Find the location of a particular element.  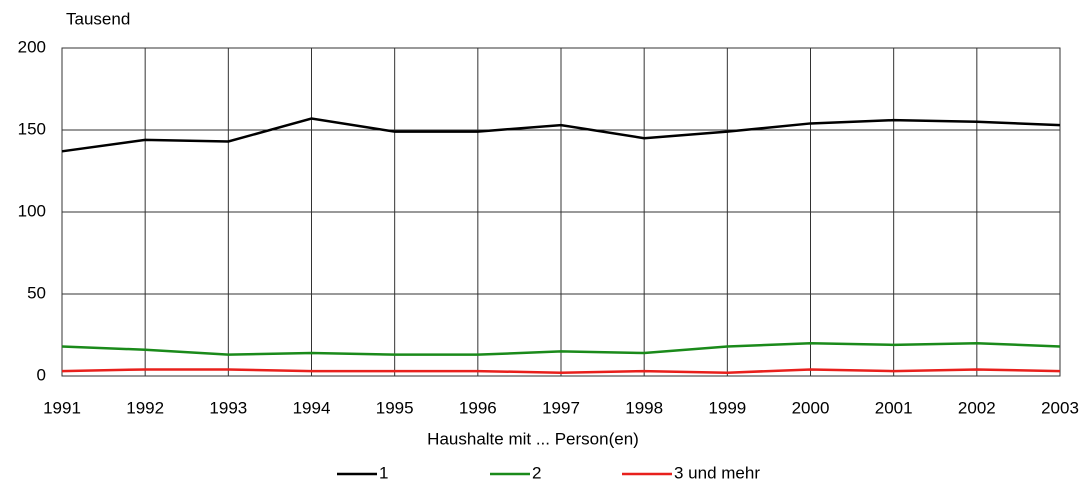

y-axis-label: Tausend is located at coordinates (98, 18).